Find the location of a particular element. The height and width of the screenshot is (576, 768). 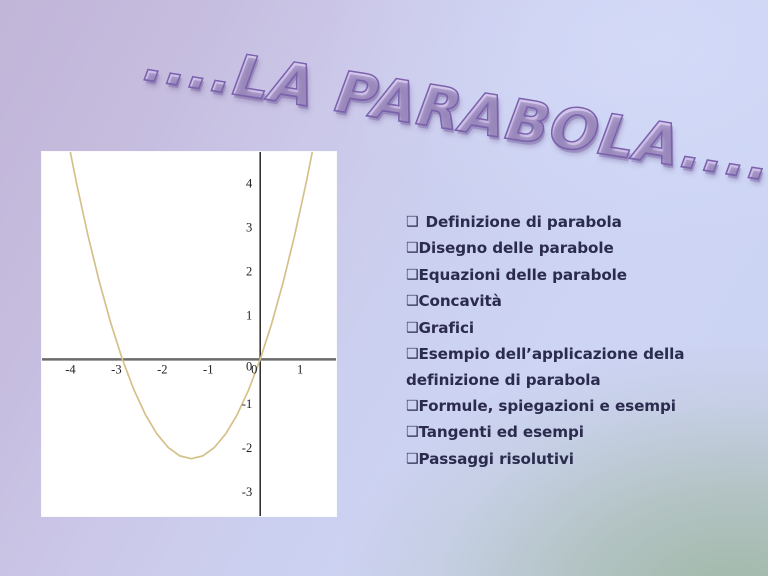

y-axis-tick-labels: 4 3 2 1 0 -1 -2 -3 is located at coordinates (247, 337).